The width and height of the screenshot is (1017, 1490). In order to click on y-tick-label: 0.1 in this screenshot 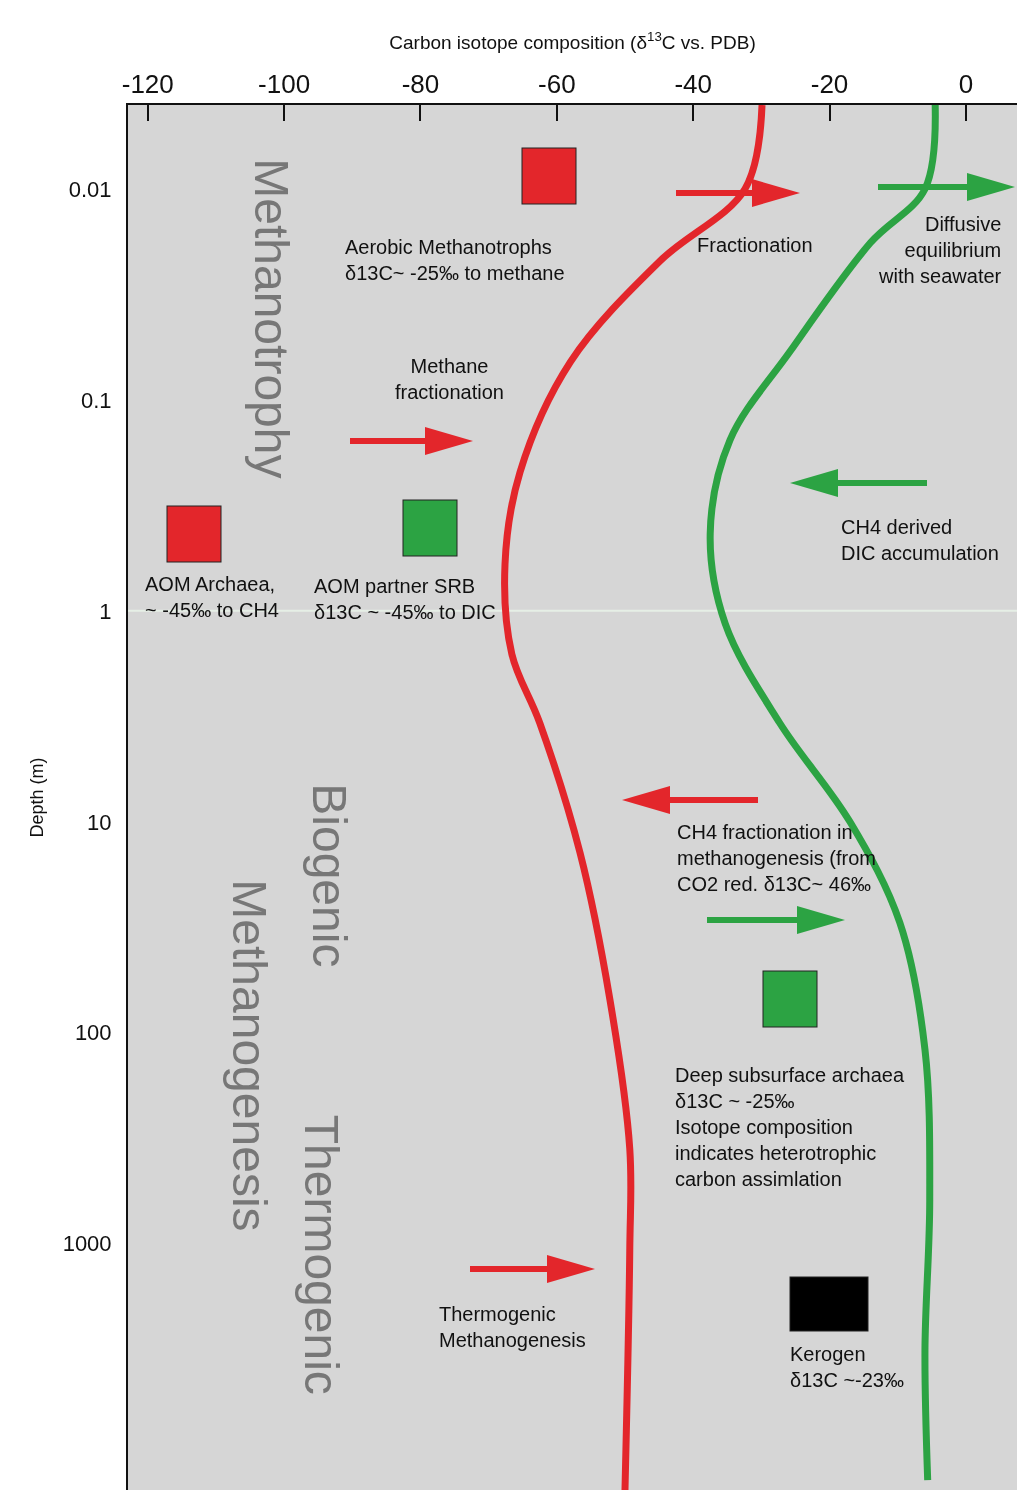, I will do `click(96, 400)`.